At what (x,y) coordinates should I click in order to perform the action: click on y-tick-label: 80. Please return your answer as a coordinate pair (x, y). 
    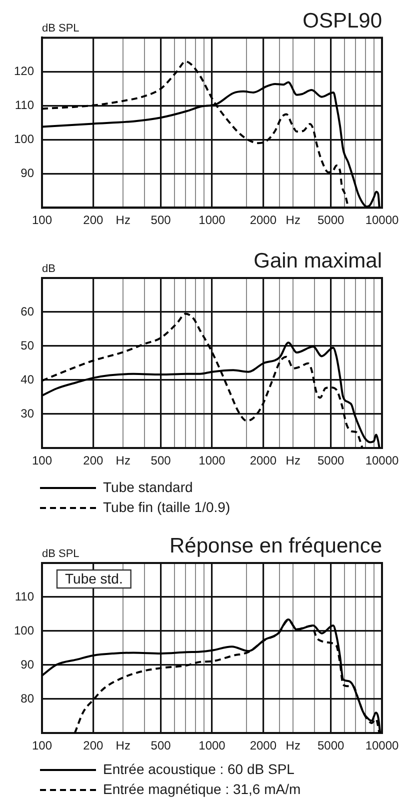
    Looking at the image, I should click on (27, 698).